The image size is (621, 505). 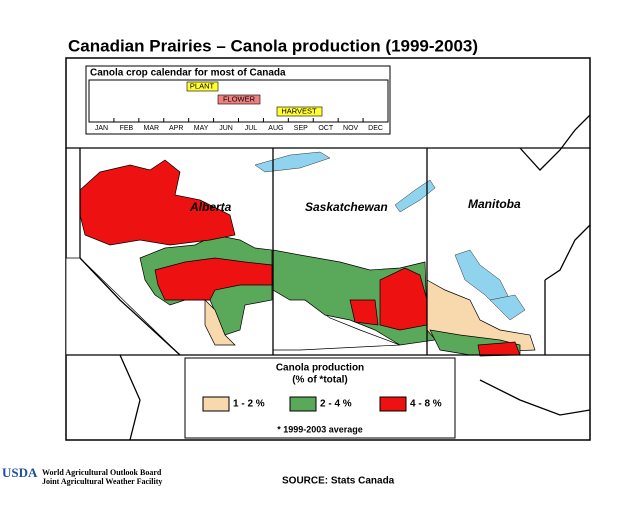 What do you see at coordinates (351, 128) in the screenshot?
I see `month-label: NOV` at bounding box center [351, 128].